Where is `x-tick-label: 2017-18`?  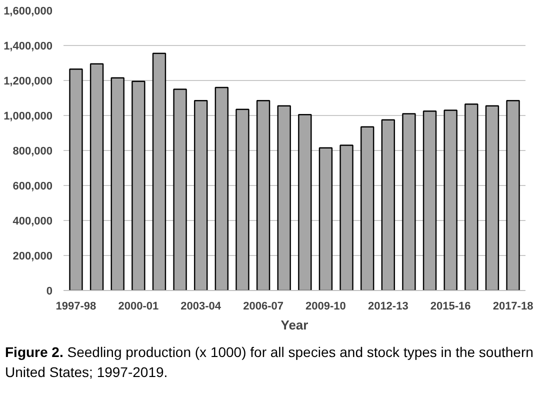 x-tick-label: 2017-18 is located at coordinates (513, 306).